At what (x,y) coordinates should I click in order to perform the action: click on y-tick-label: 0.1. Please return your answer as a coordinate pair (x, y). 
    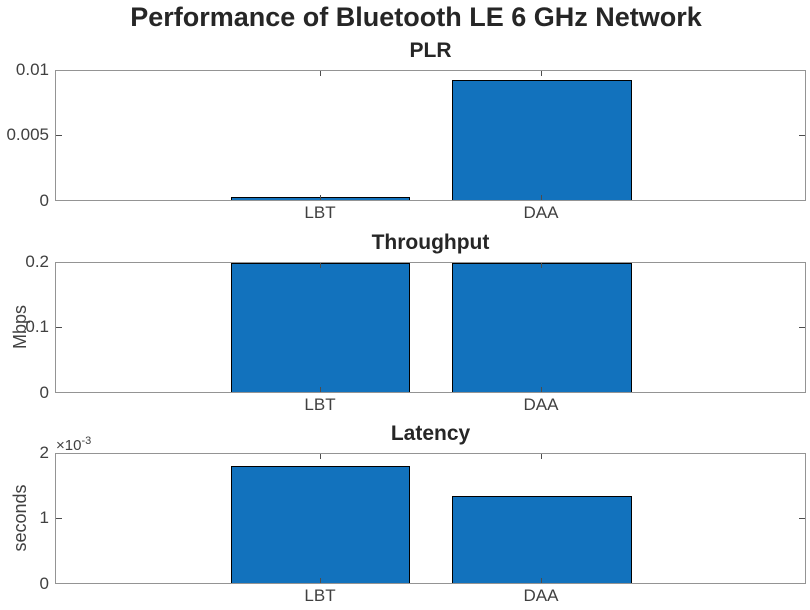
    Looking at the image, I should click on (37, 326).